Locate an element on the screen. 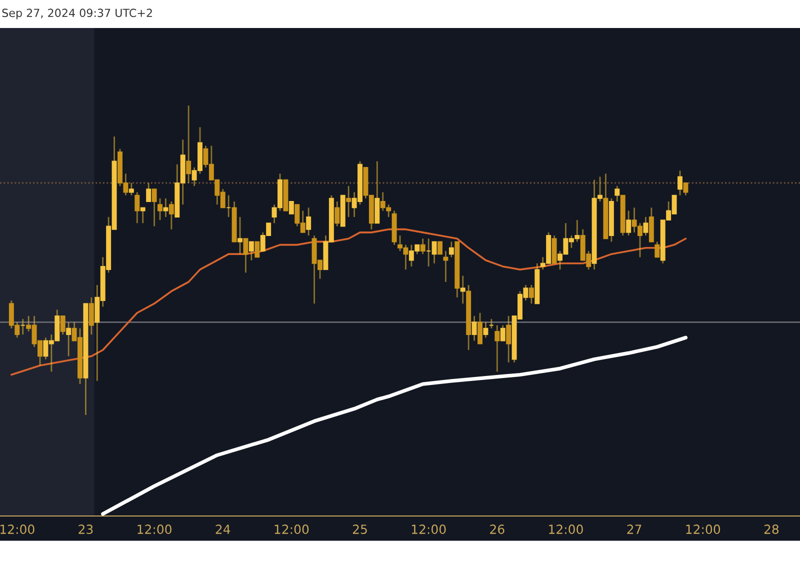 This screenshot has height=566, width=800. text: Sep 27, 2024 09:37 UTC+2 is located at coordinates (77, 14).